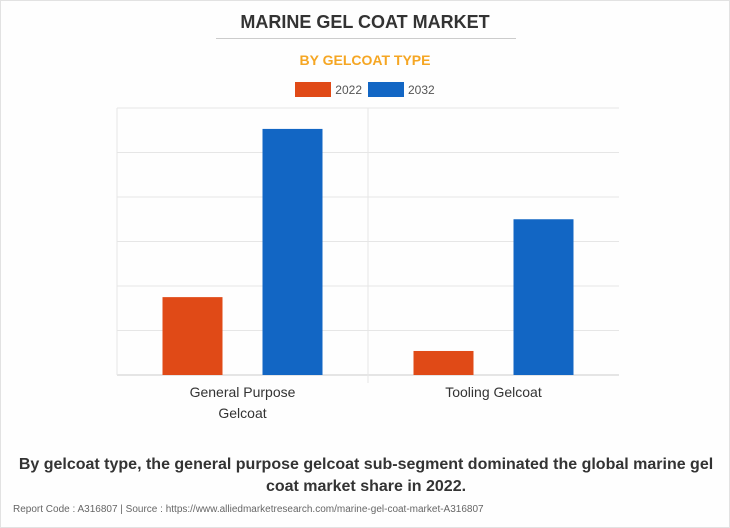  What do you see at coordinates (242, 413) in the screenshot?
I see `x-tick-label: Gelcoat` at bounding box center [242, 413].